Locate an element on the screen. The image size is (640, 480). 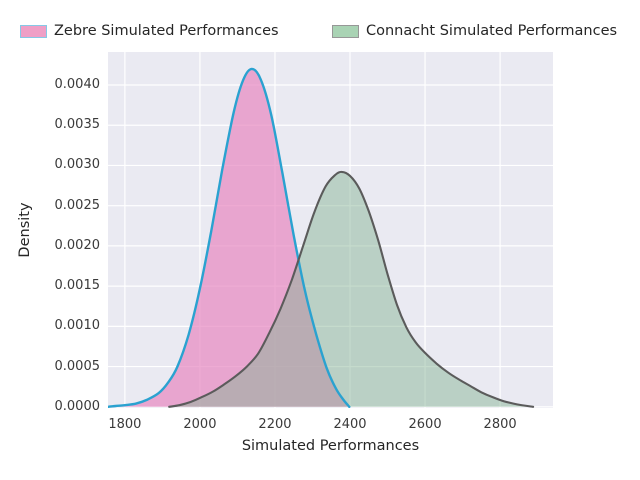
y-tick-label: 0.0035 is located at coordinates (77, 125).